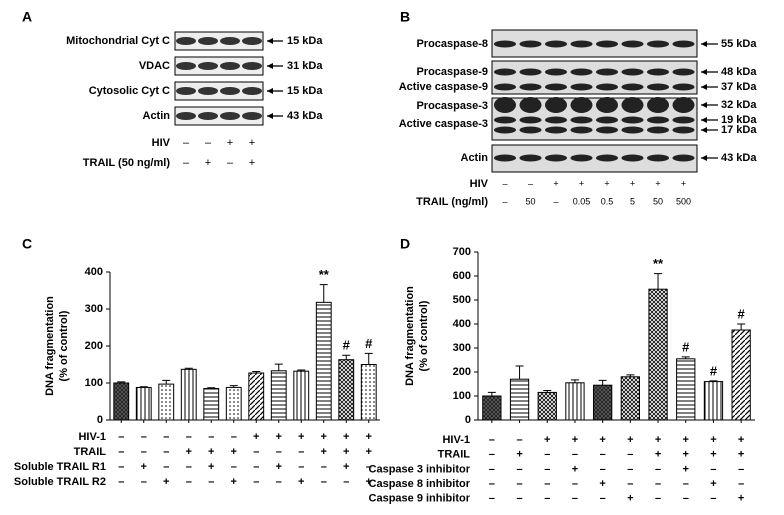  What do you see at coordinates (305, 66) in the screenshot?
I see `kda-label: 31 kDa` at bounding box center [305, 66].